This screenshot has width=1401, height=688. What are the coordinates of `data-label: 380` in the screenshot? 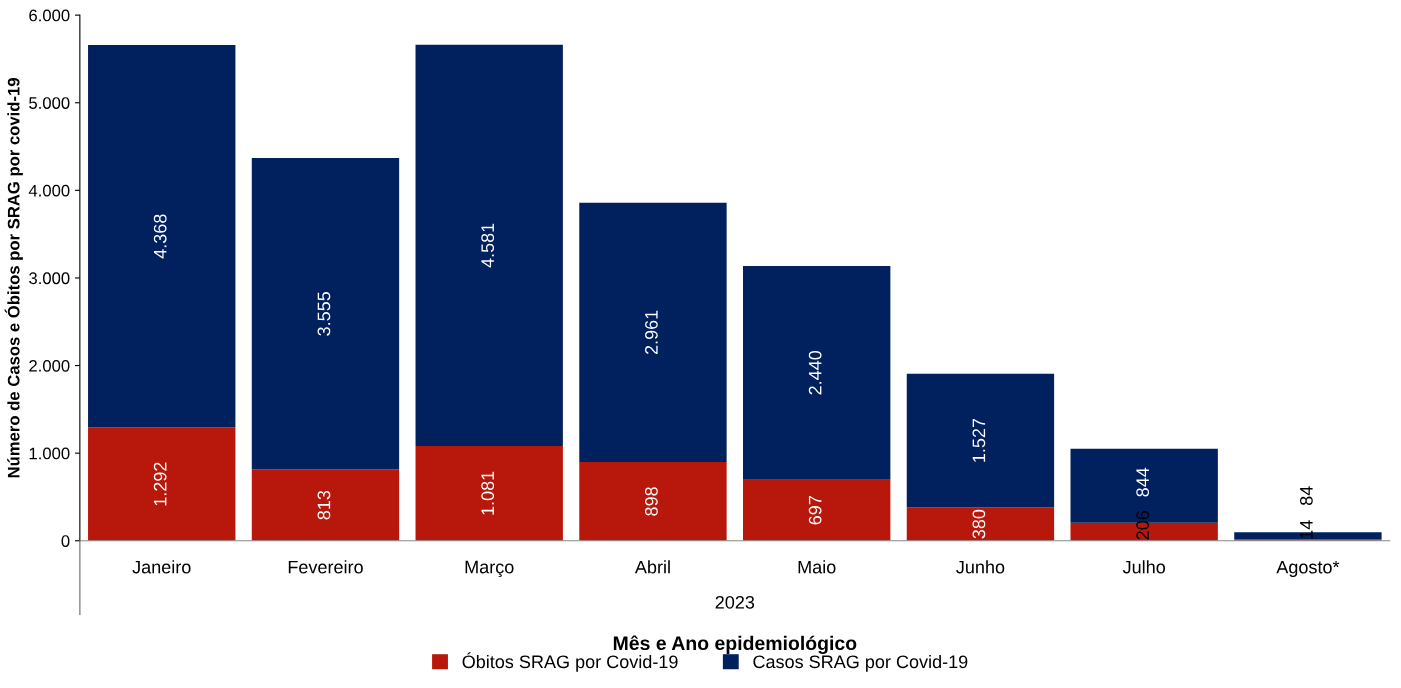 It's located at (979, 524).